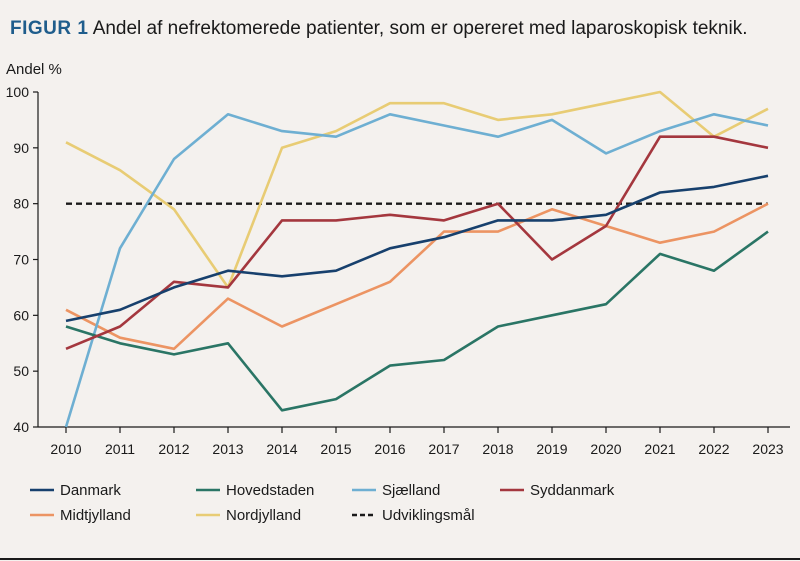 The image size is (800, 561). Describe the element at coordinates (389, 449) in the screenshot. I see `x-tick-label: 2016` at that location.